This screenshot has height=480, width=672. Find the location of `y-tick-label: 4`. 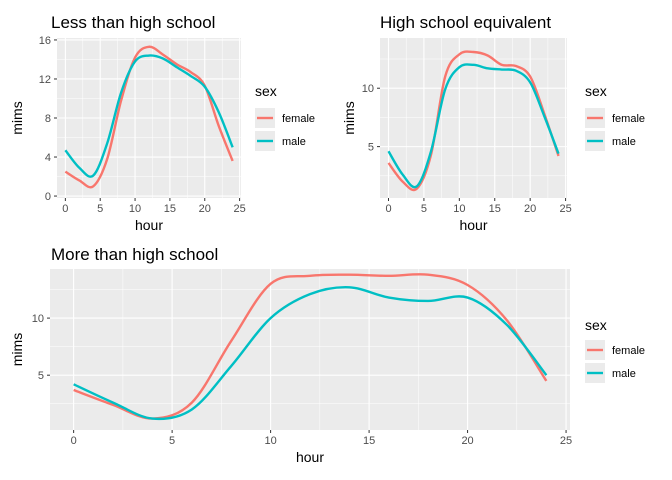

y-tick-label: 4 is located at coordinates (48, 158).